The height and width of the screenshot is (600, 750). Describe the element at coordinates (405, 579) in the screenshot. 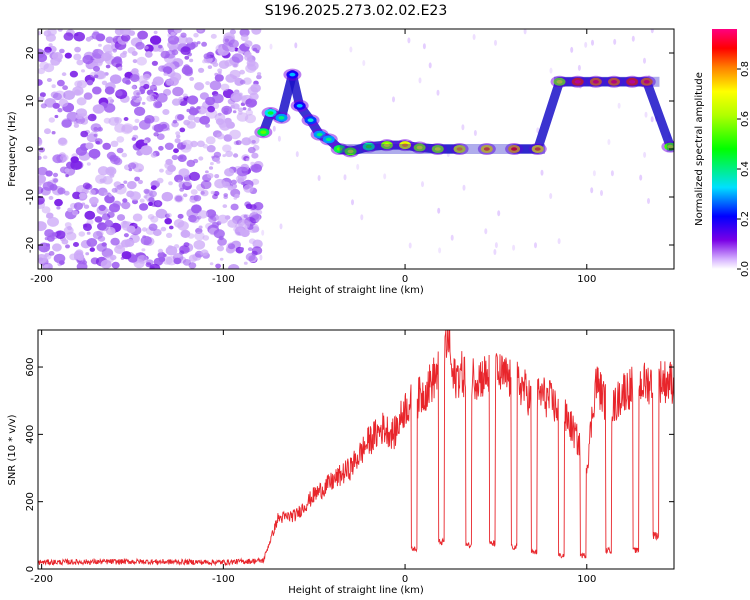

I see `x-tick-label: 0` at that location.